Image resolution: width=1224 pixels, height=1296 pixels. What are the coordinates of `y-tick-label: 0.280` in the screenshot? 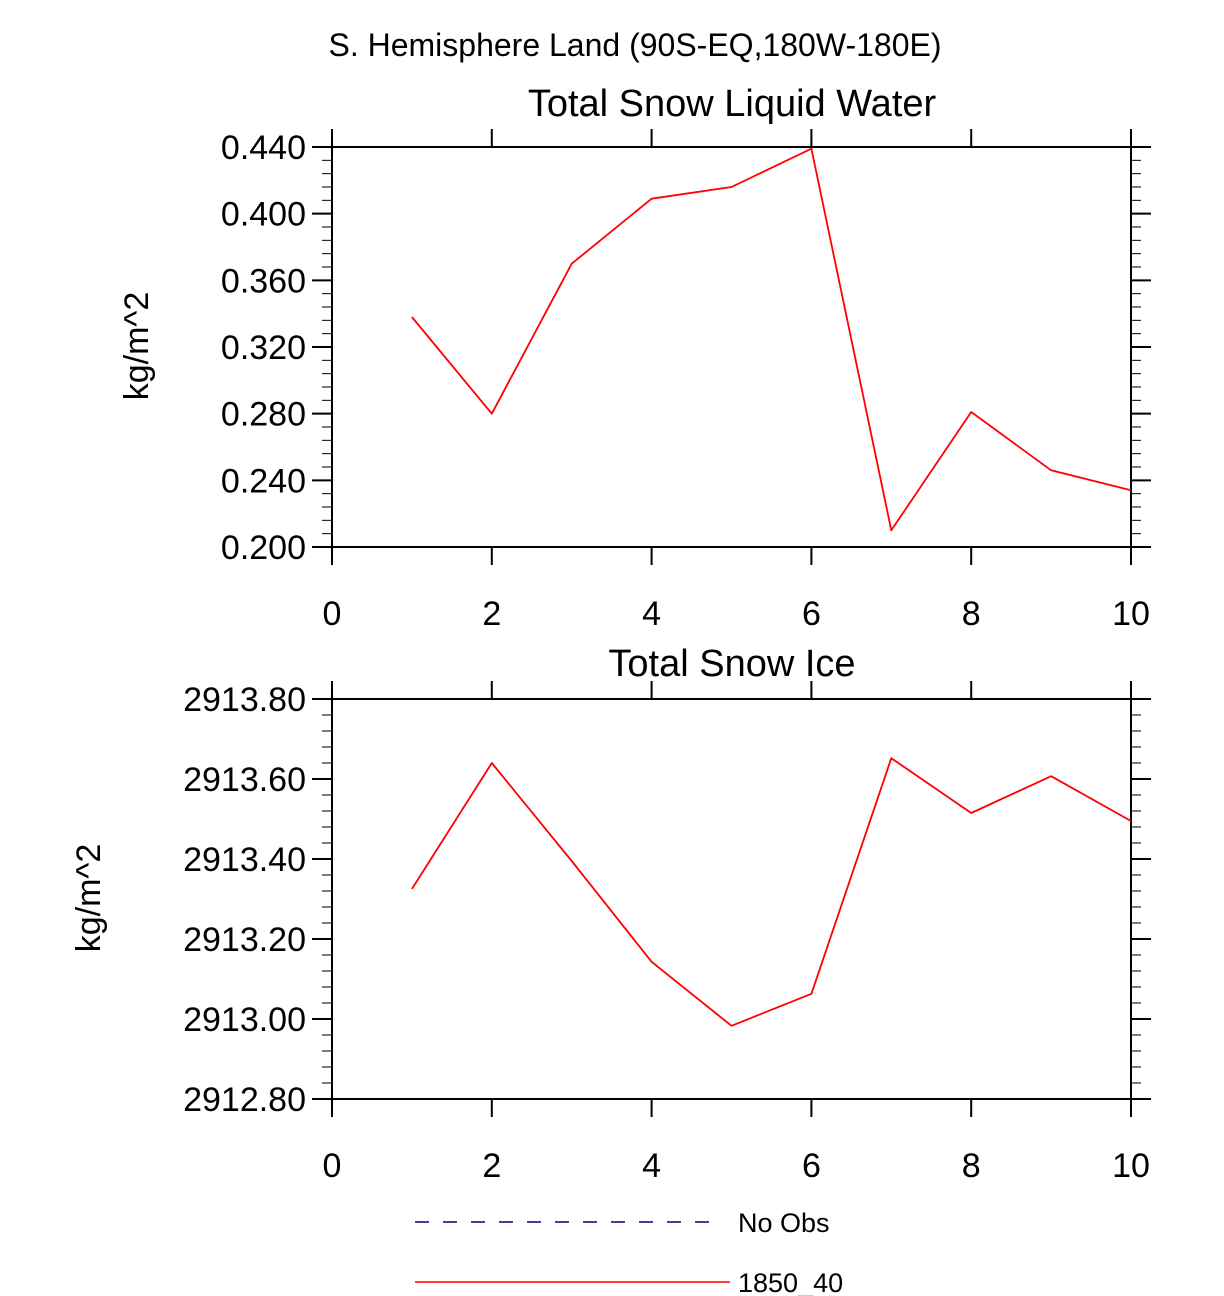 It's located at (263, 415).